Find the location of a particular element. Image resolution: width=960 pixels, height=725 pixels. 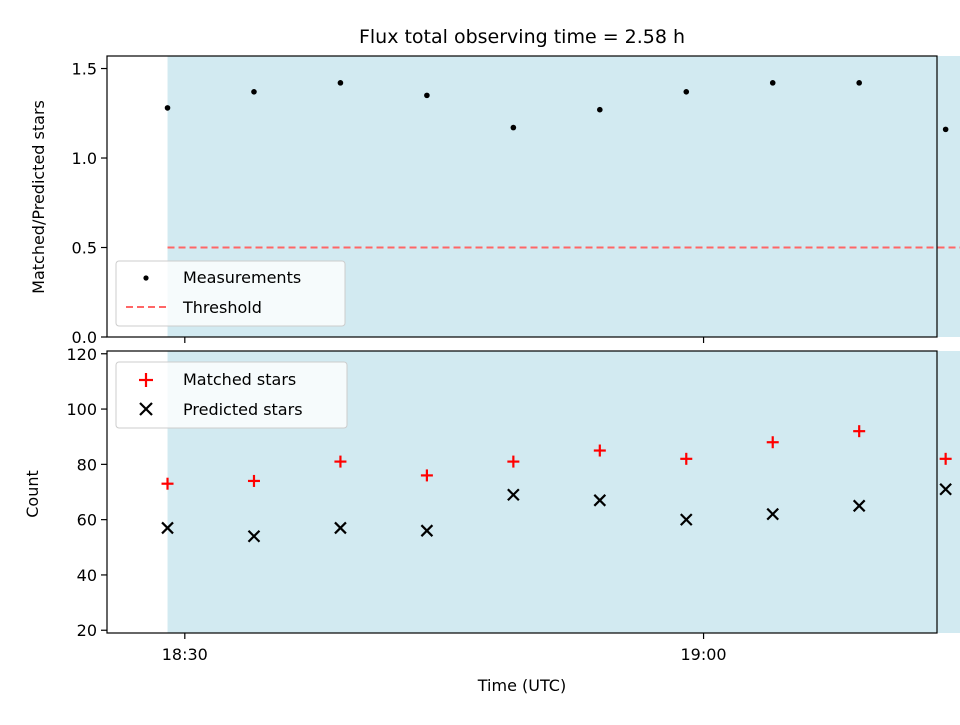

legend-label-predicted: Predicted stars is located at coordinates (243, 409).